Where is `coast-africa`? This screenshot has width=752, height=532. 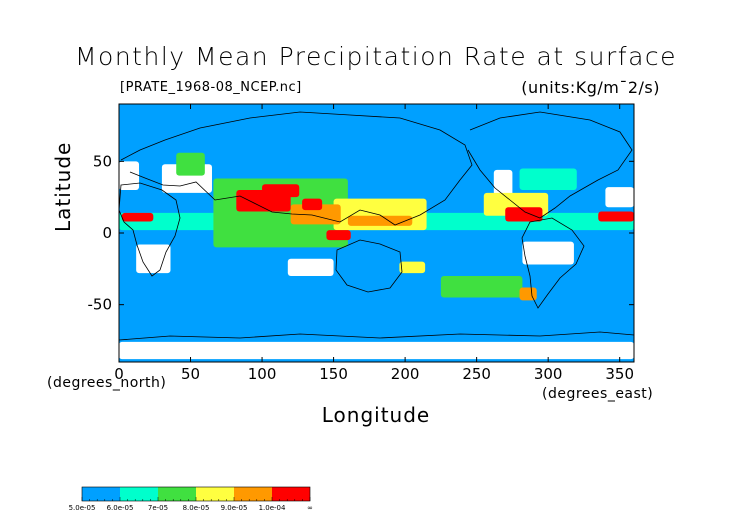
coast-africa is located at coordinates (149, 229).